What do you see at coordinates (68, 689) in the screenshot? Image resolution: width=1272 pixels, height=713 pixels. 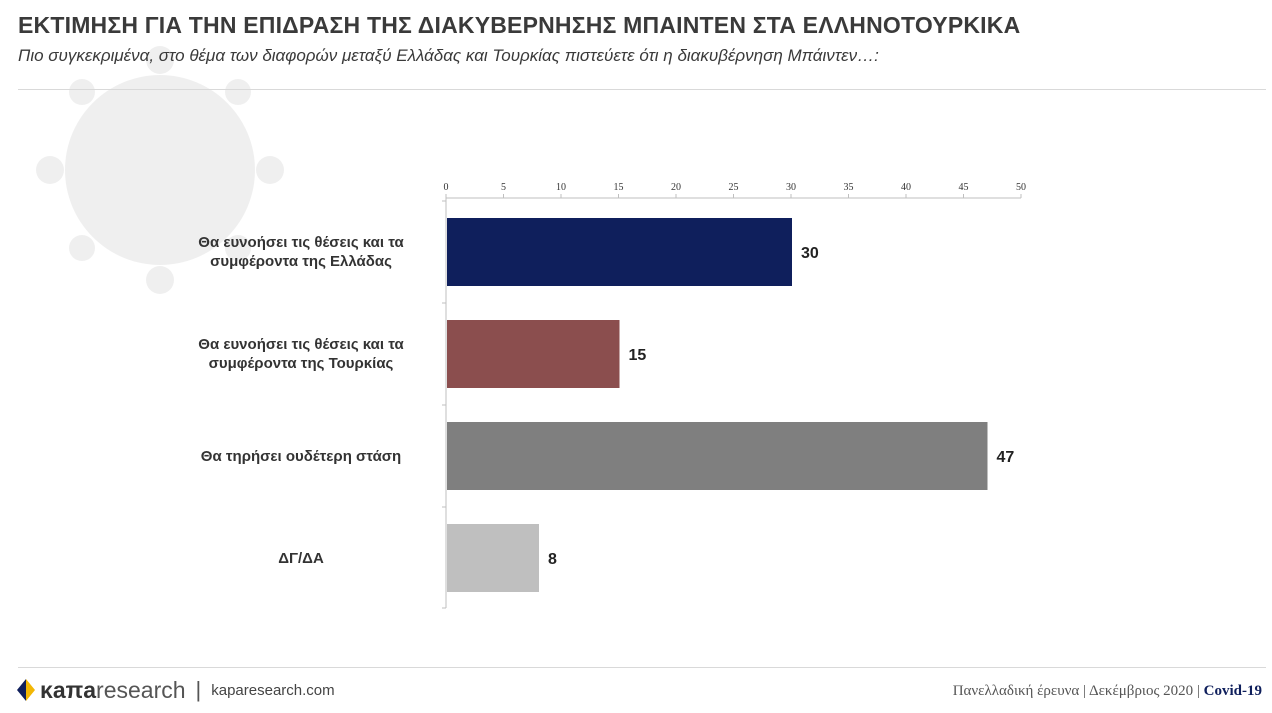 I see `brand-name-kapa: κaπa` at bounding box center [68, 689].